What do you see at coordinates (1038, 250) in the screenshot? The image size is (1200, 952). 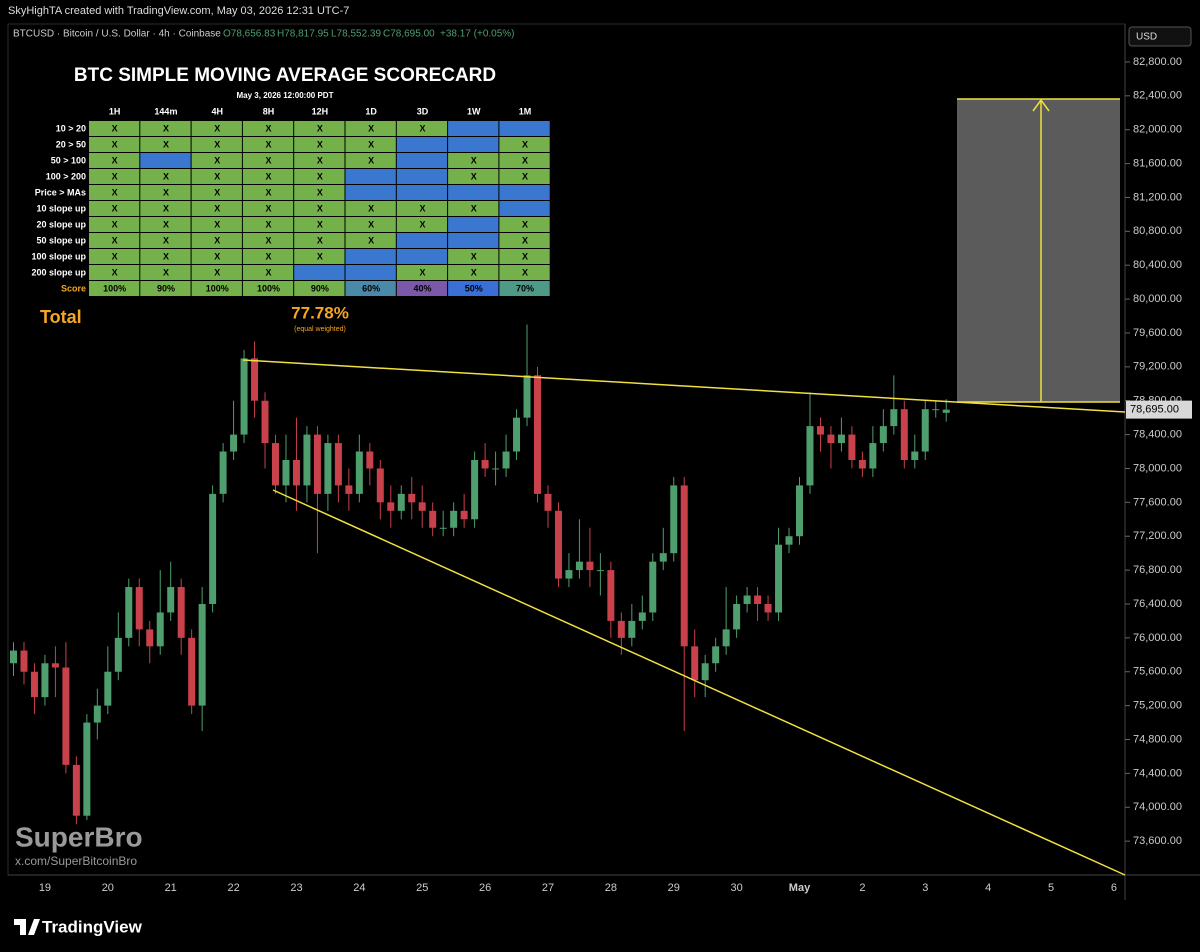 I see `target-zone` at bounding box center [1038, 250].